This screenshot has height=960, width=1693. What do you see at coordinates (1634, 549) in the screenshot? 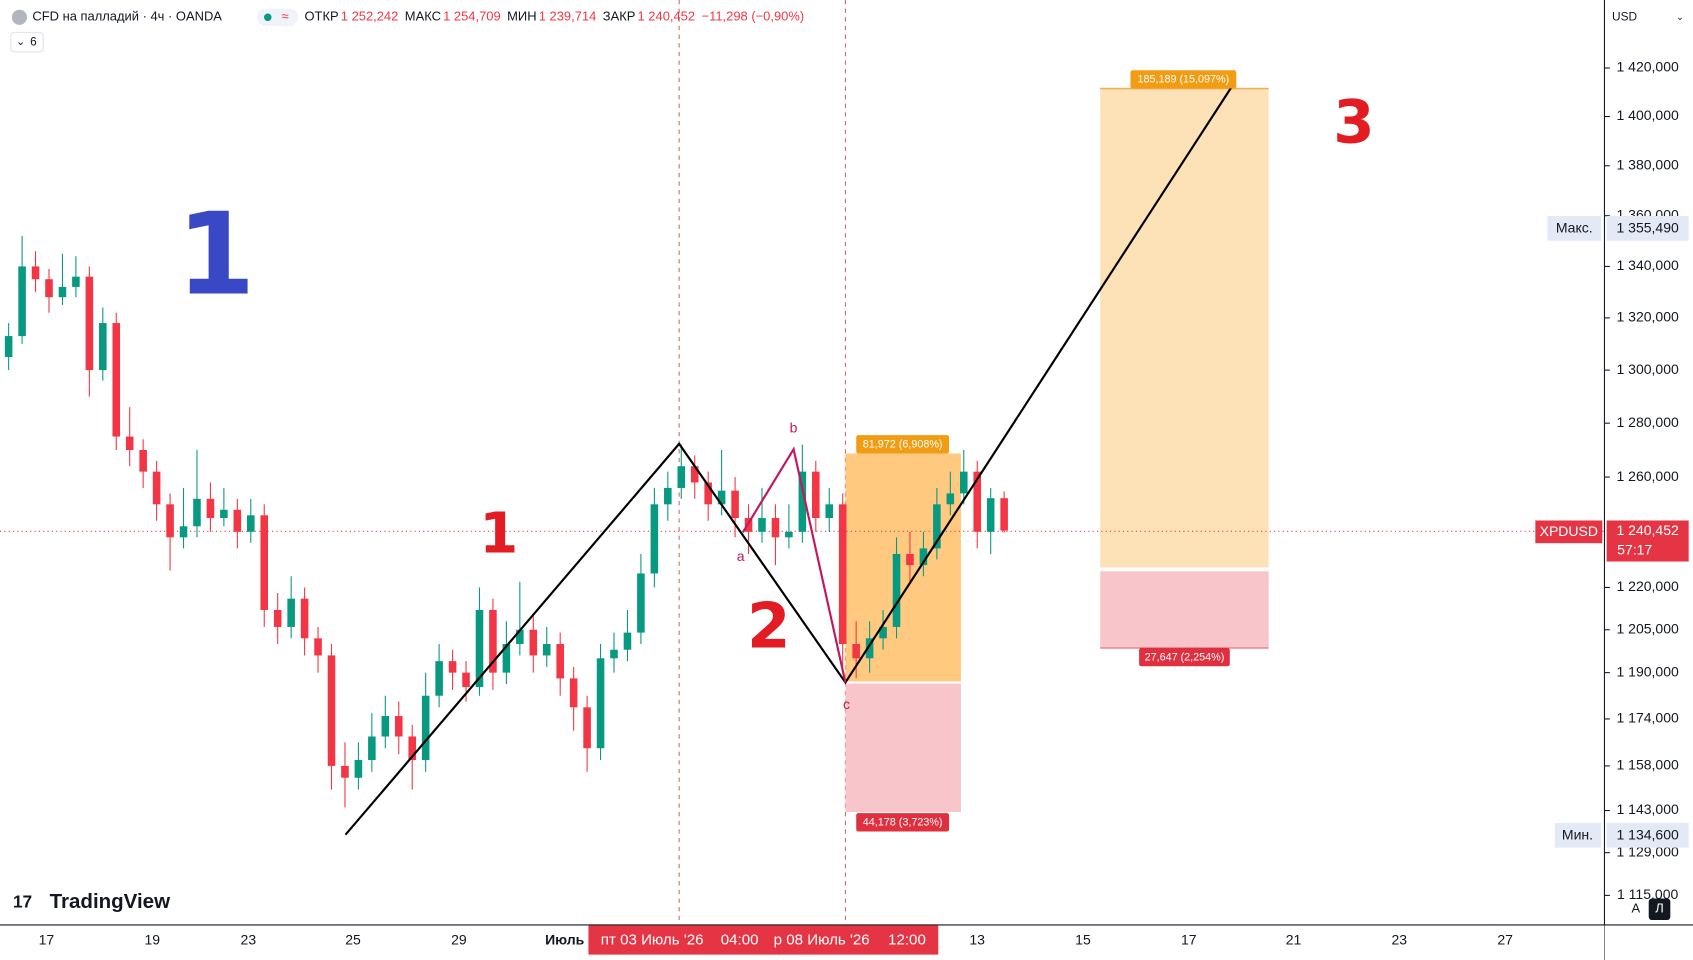
I see `countdown: 57:17` at bounding box center [1634, 549].